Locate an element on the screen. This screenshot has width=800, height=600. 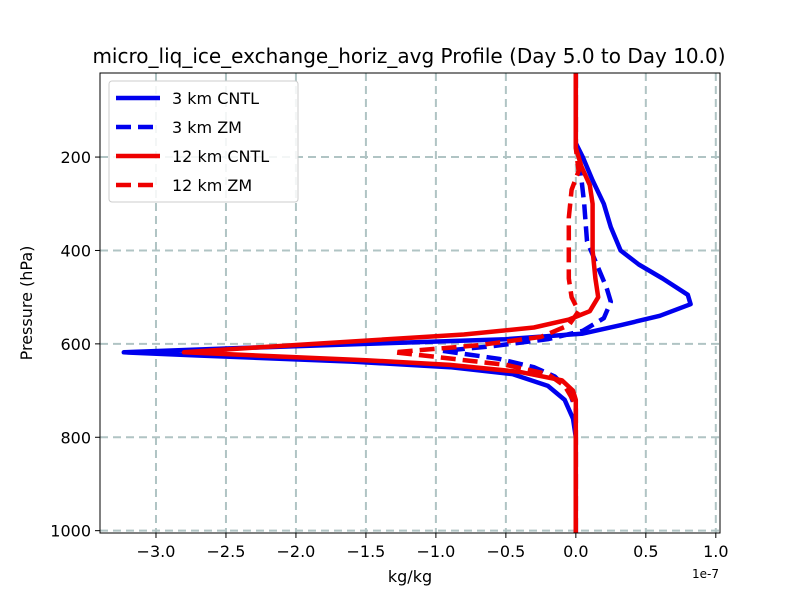
legend-label: 3 km CNTL is located at coordinates (215, 98).